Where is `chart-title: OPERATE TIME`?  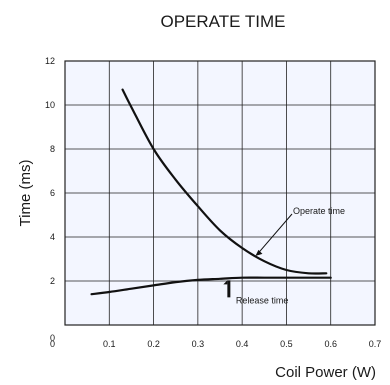 chart-title: OPERATE TIME is located at coordinates (222, 21).